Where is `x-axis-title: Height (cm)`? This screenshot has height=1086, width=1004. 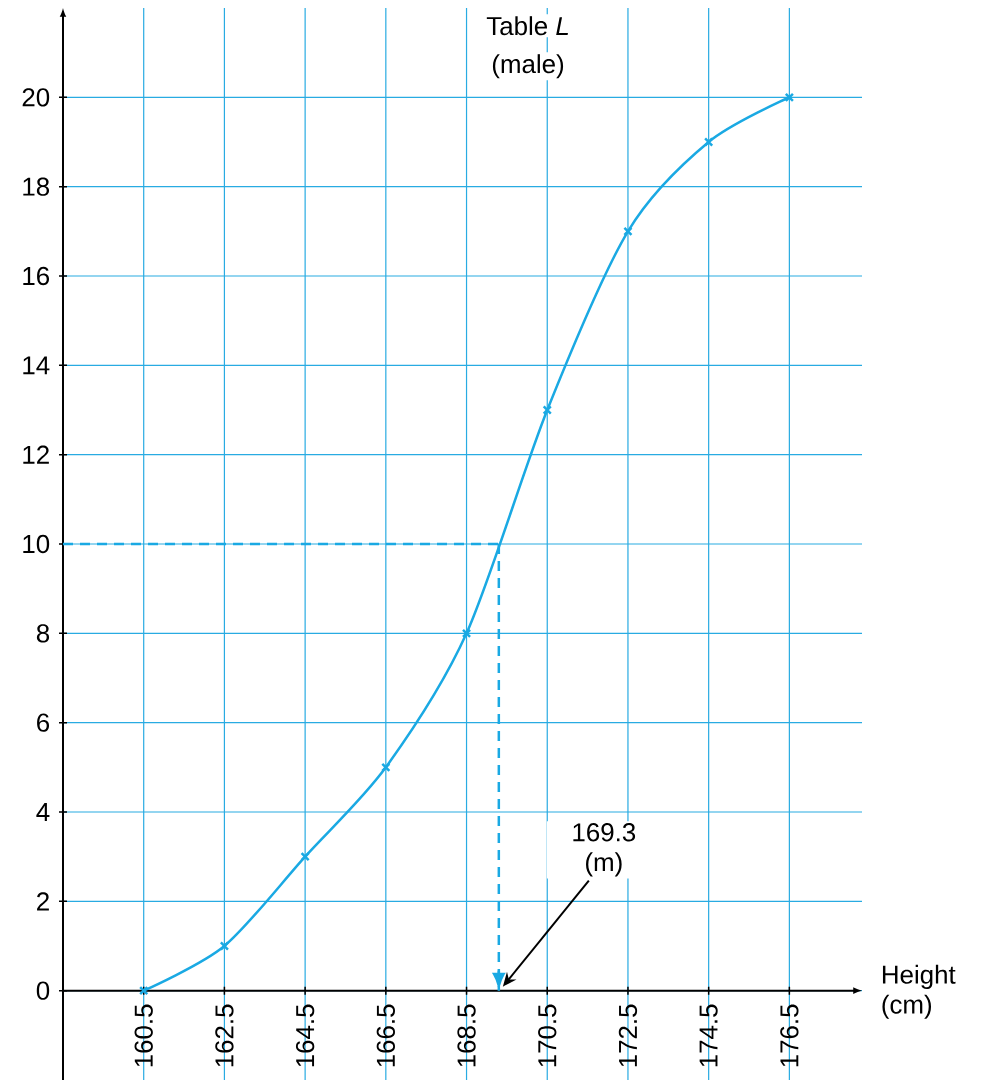
x-axis-title: Height (cm) is located at coordinates (919, 991).